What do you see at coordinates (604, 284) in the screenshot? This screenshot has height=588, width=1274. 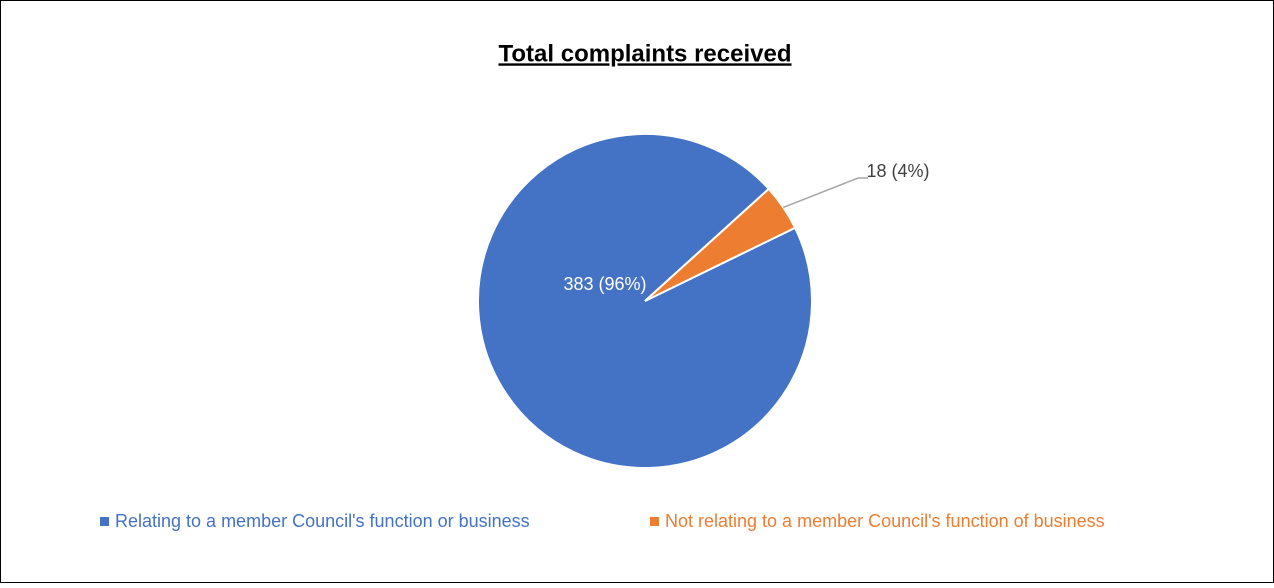 I see `data-label: 383 (96%)` at bounding box center [604, 284].